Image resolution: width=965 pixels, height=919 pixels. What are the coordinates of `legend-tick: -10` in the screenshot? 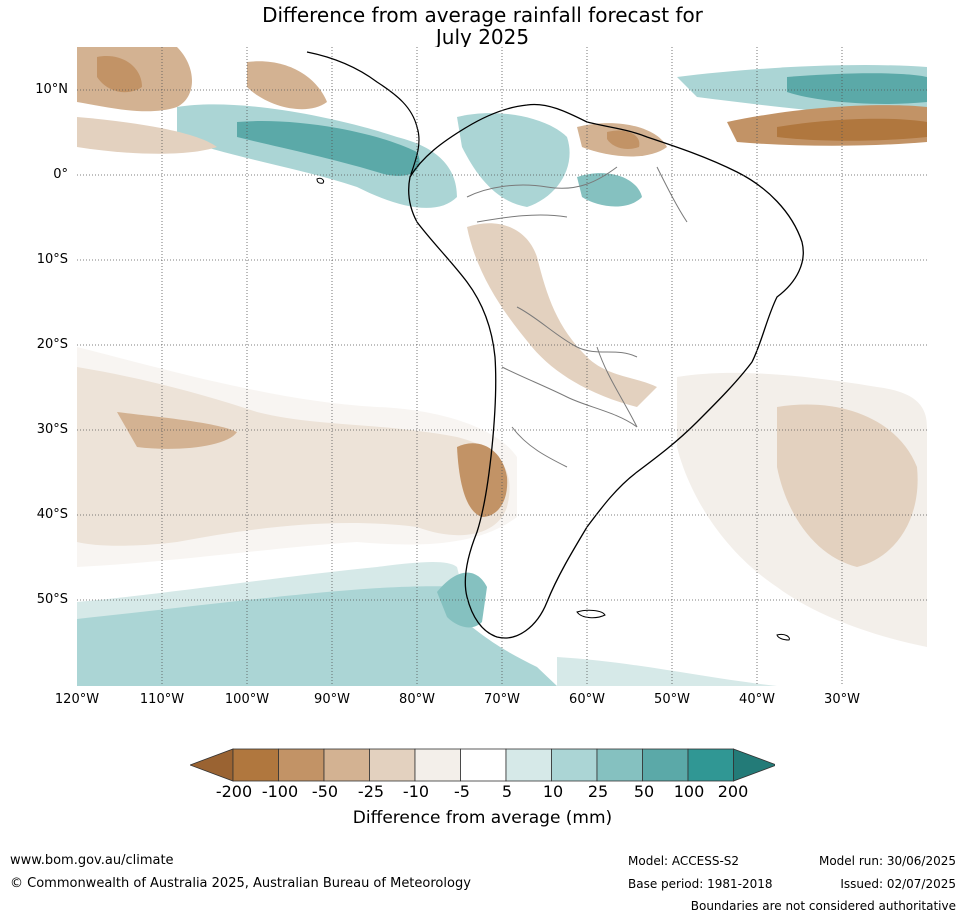 It's located at (416, 791).